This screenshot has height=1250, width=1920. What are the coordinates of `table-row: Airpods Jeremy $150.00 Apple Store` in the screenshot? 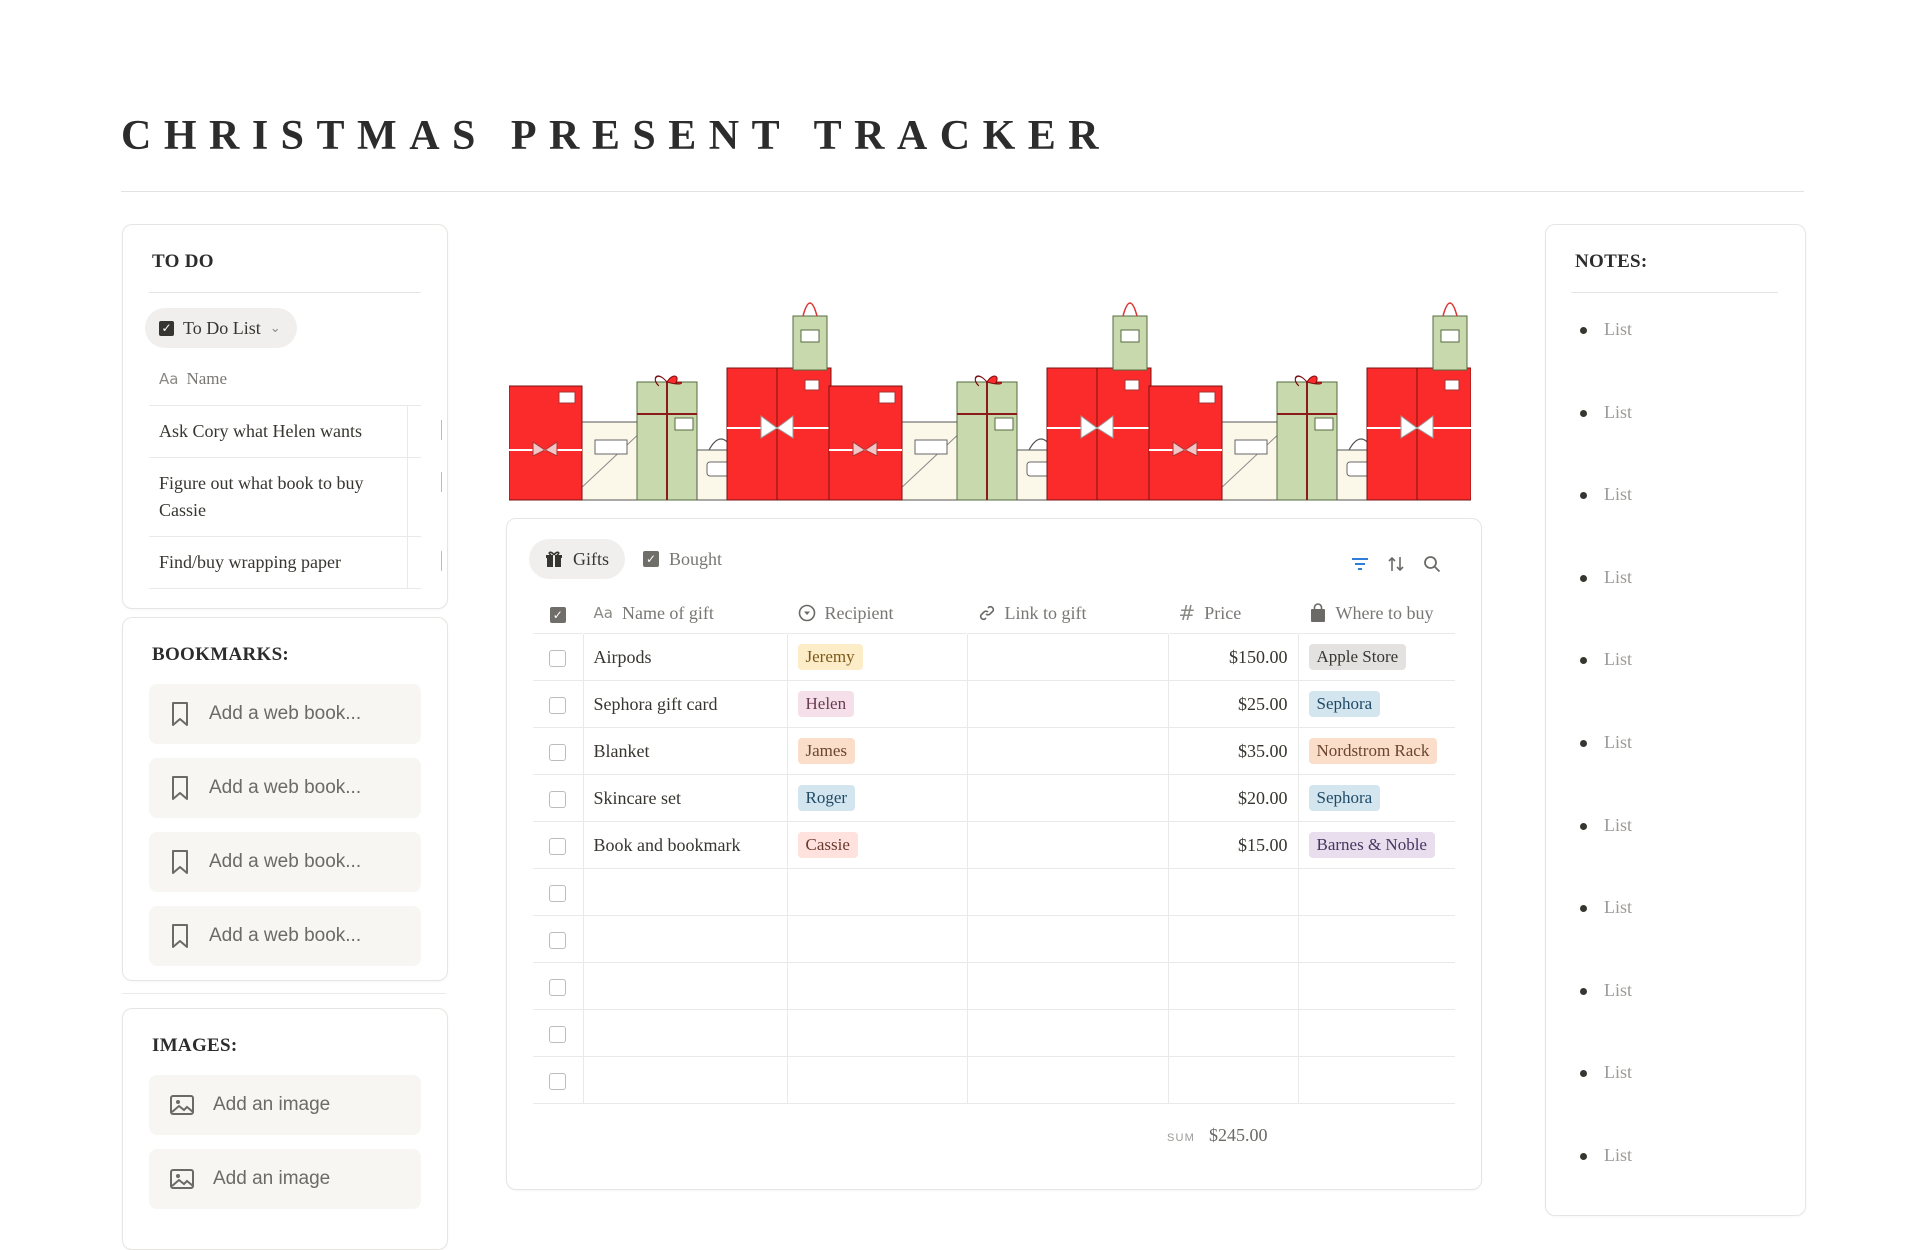 It's located at (994, 657).